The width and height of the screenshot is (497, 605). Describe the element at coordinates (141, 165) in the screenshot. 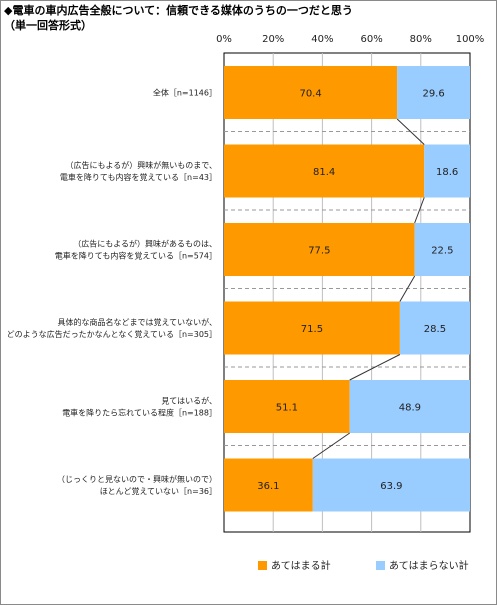

I see `category-label: （広告にもよるが）興味が無いものまで、` at that location.